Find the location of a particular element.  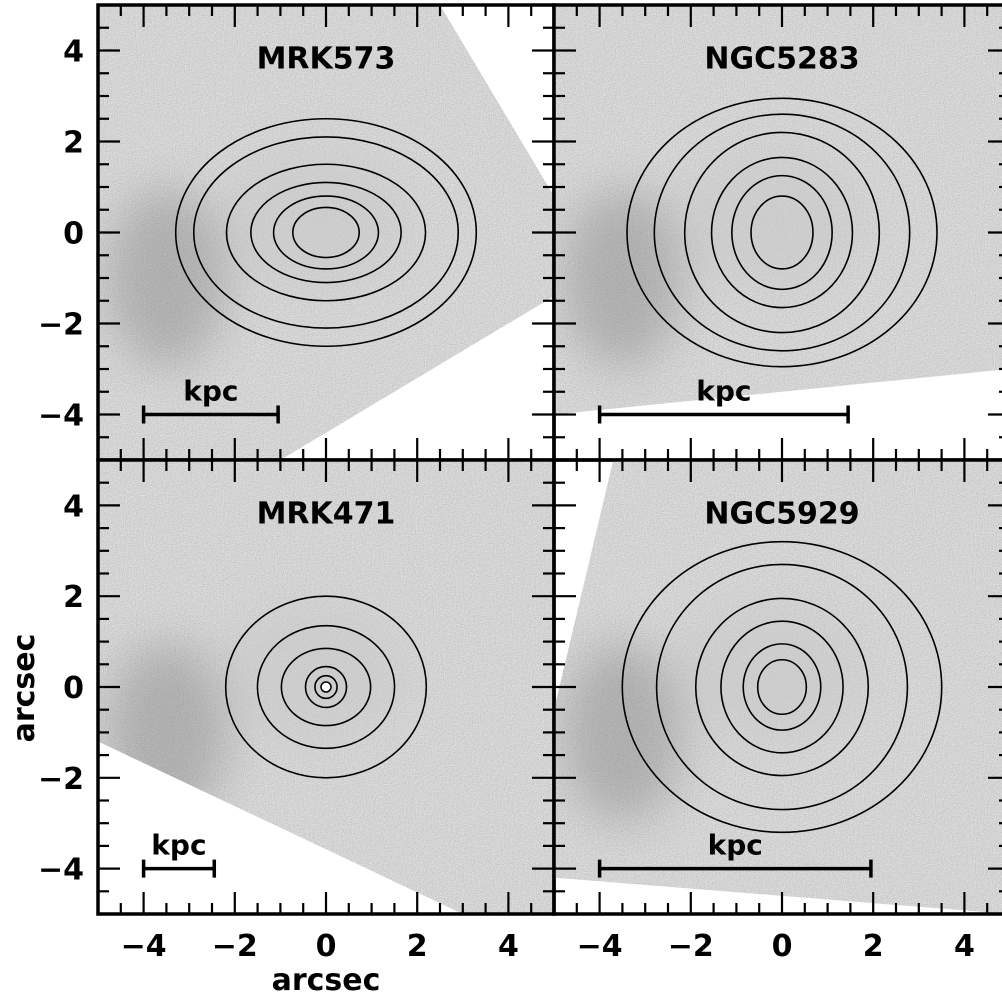

panel-title: MRK573 is located at coordinates (326, 59).